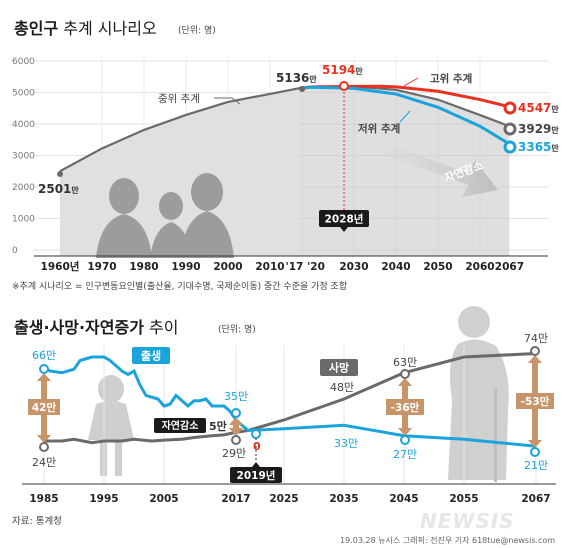  What do you see at coordinates (23, 125) in the screenshot?
I see `chart1-y-tick: 4000` at bounding box center [23, 125].